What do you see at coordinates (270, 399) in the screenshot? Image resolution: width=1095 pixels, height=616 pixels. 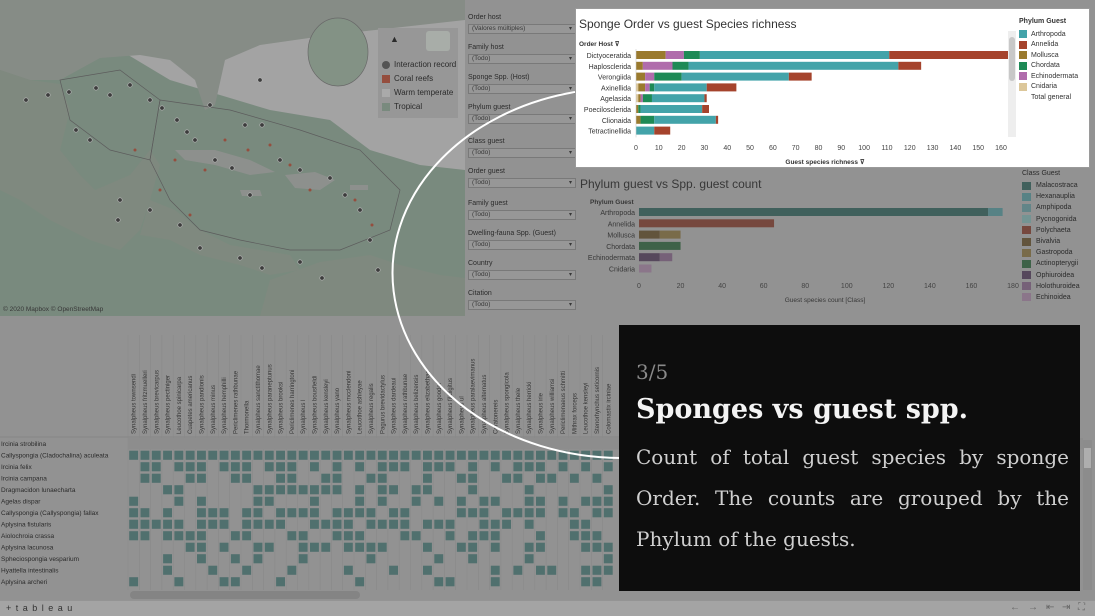 I see `matrix-column-header: Synalpheus paraneptunus` at bounding box center [270, 399].